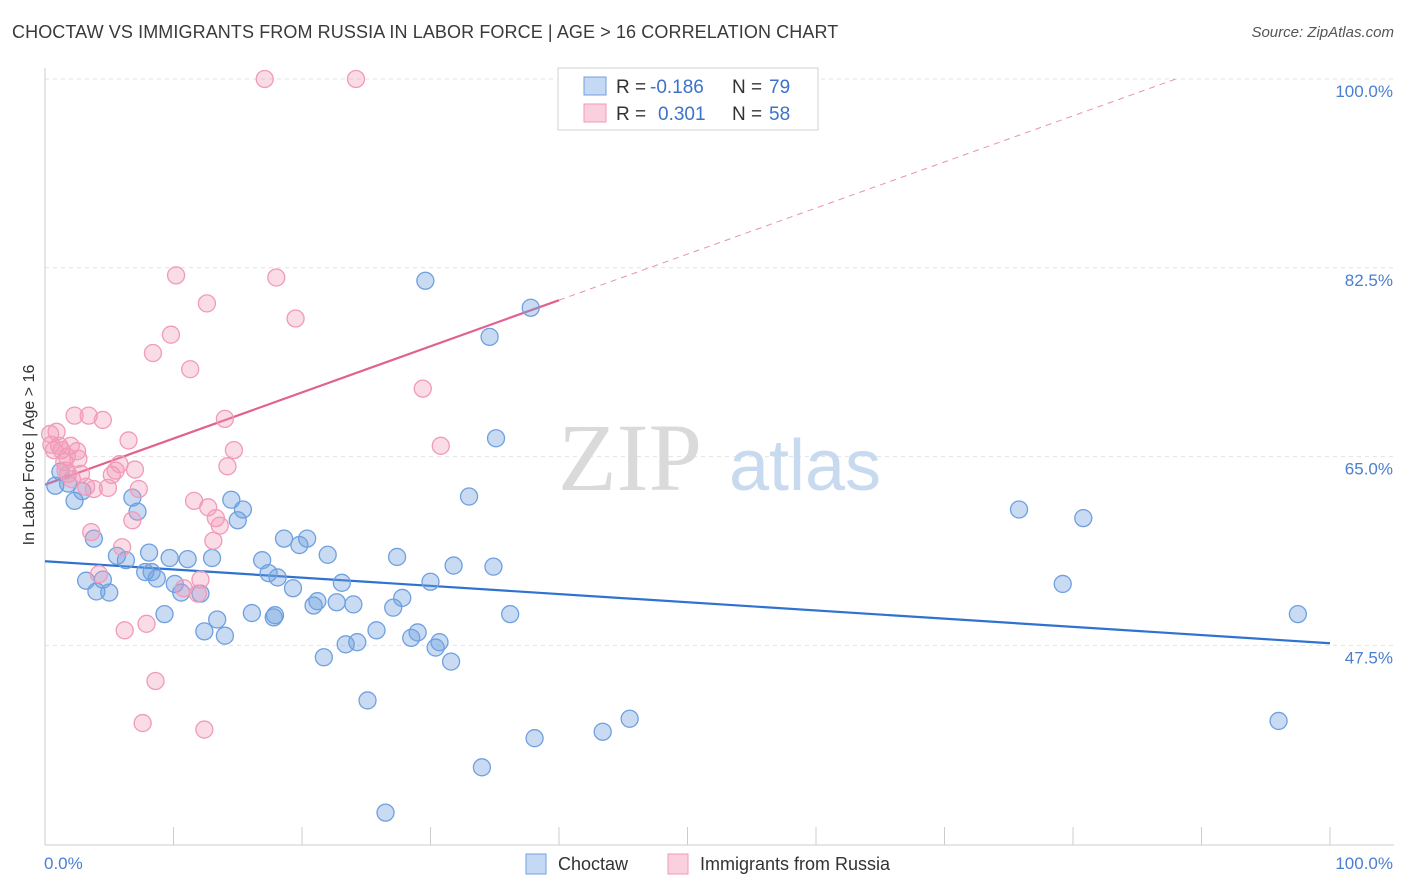  Describe the element at coordinates (1369, 469) in the screenshot. I see `y-tick-label-1: 65.0%` at that location.